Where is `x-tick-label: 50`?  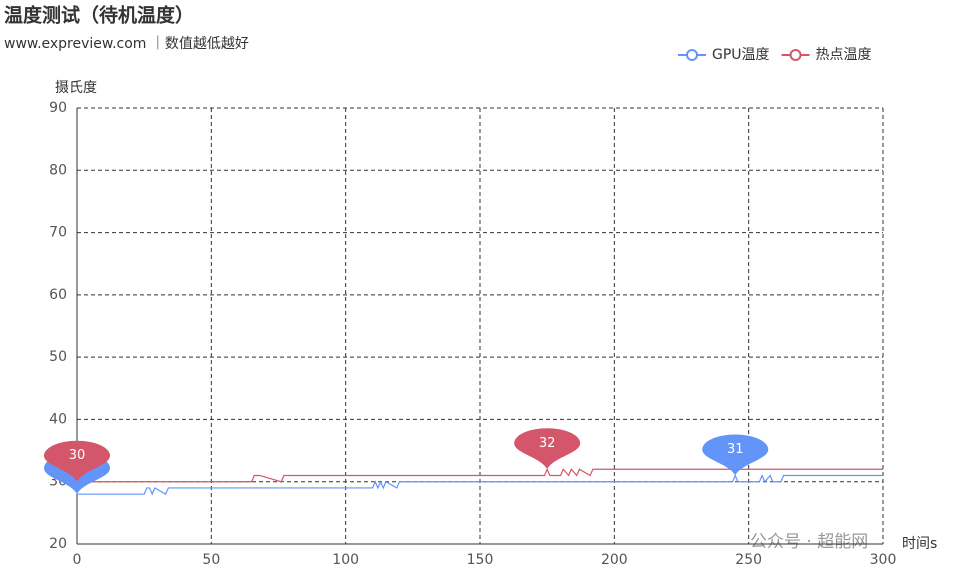
x-tick-label: 50 is located at coordinates (211, 560).